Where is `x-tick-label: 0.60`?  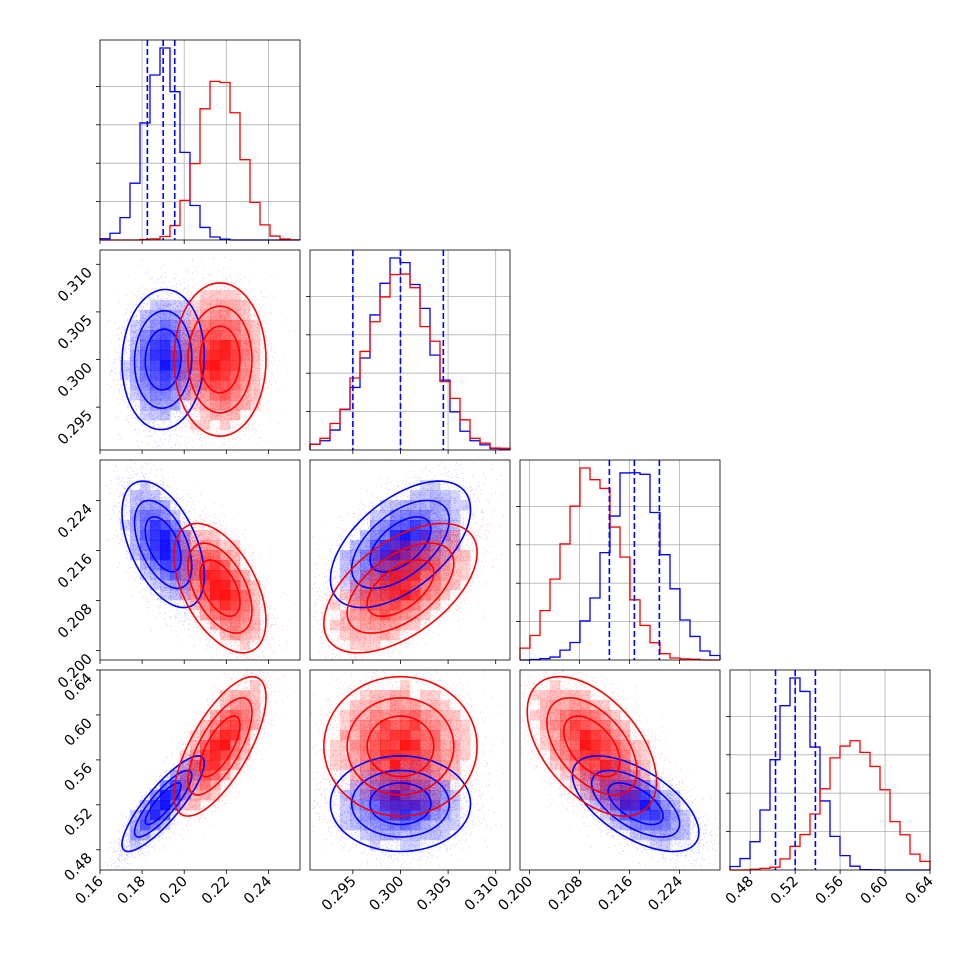
x-tick-label: 0.60 is located at coordinates (875, 891).